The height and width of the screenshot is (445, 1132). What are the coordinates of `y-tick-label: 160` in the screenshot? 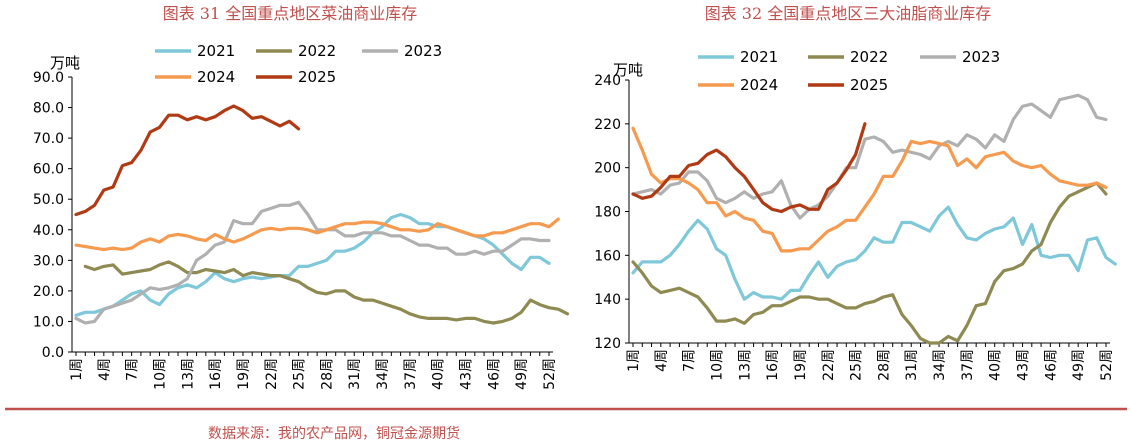 It's located at (607, 256).